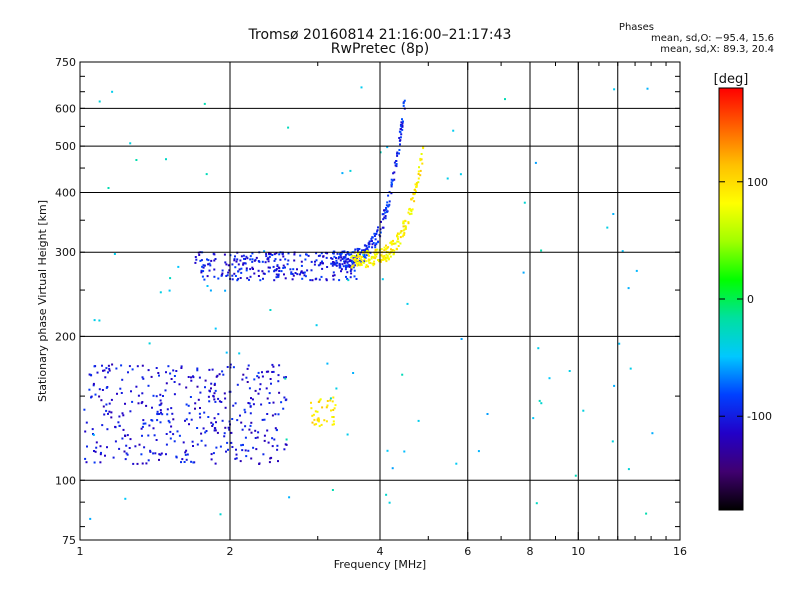 This screenshot has width=800, height=600. Describe the element at coordinates (757, 182) in the screenshot. I see `colorbar-tick-label: 100` at that location.